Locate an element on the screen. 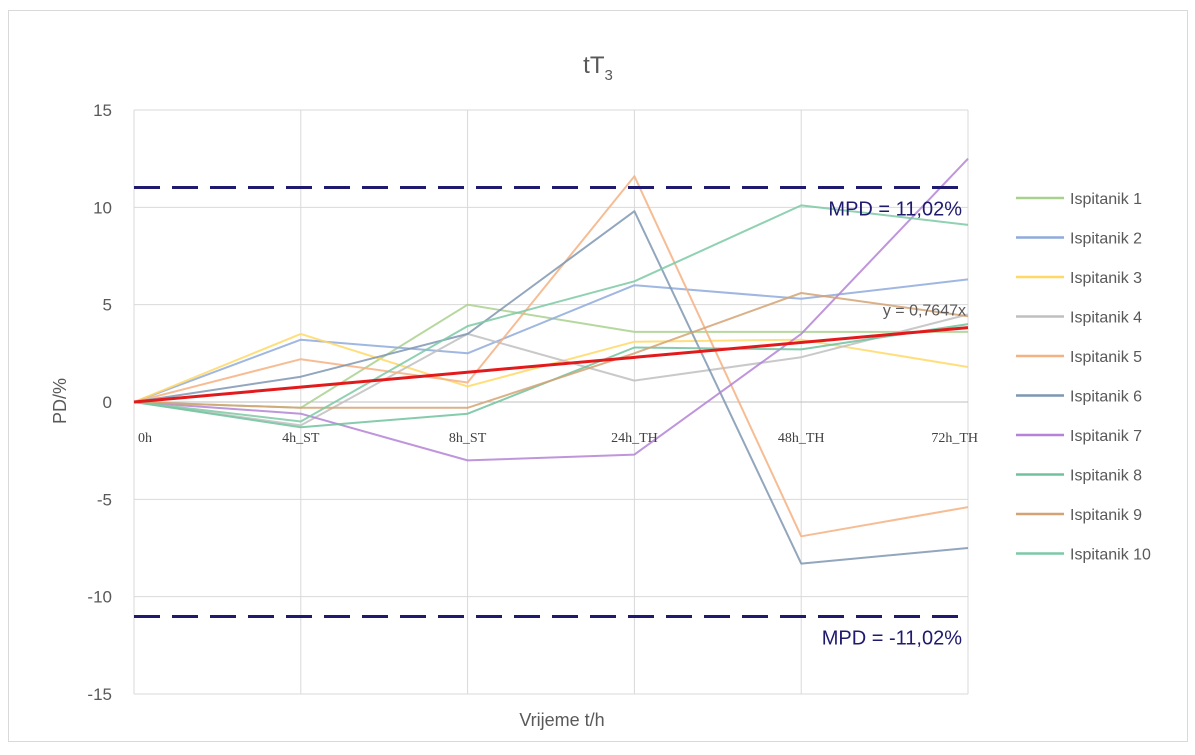  y-tick-label: 15 is located at coordinates (102, 110).